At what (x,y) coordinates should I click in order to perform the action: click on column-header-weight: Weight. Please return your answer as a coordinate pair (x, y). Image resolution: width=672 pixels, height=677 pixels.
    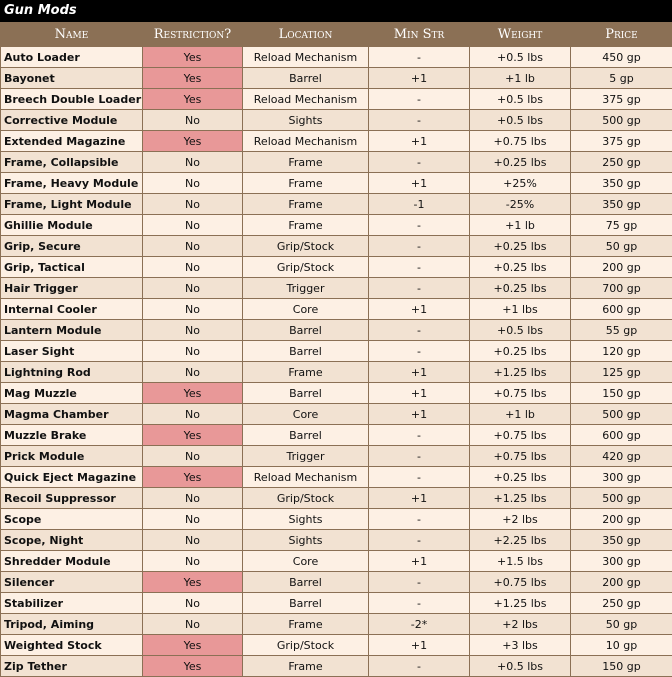
    Looking at the image, I should click on (520, 35).